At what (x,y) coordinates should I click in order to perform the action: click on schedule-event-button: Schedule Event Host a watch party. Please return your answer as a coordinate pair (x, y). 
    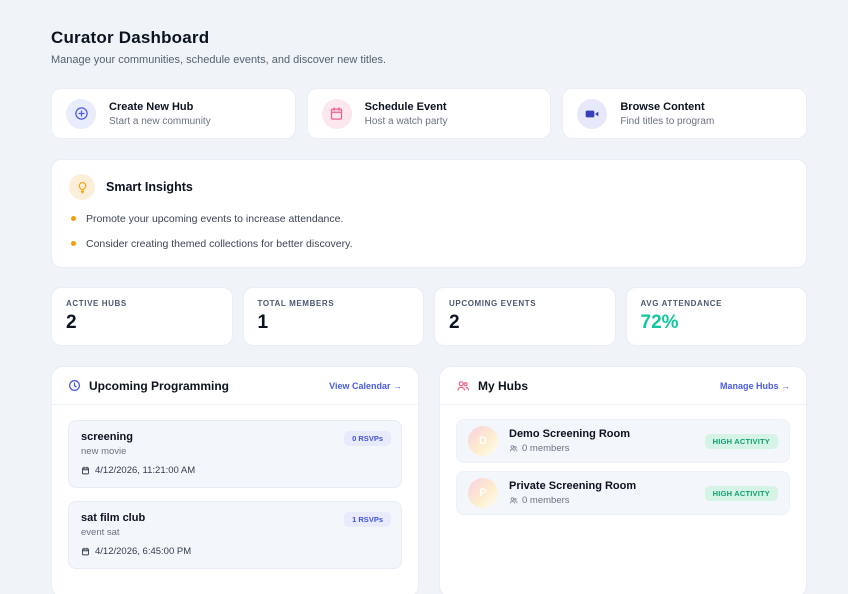
    Looking at the image, I should click on (429, 113).